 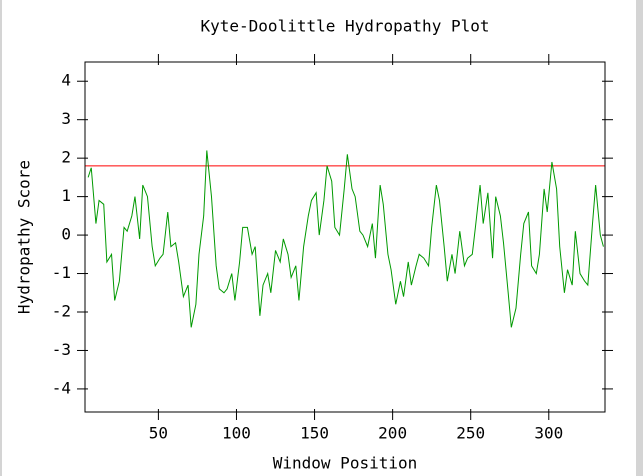 What do you see at coordinates (345, 26) in the screenshot?
I see `chart-title: Kyte-Doolittle Hydropathy Plot` at bounding box center [345, 26].